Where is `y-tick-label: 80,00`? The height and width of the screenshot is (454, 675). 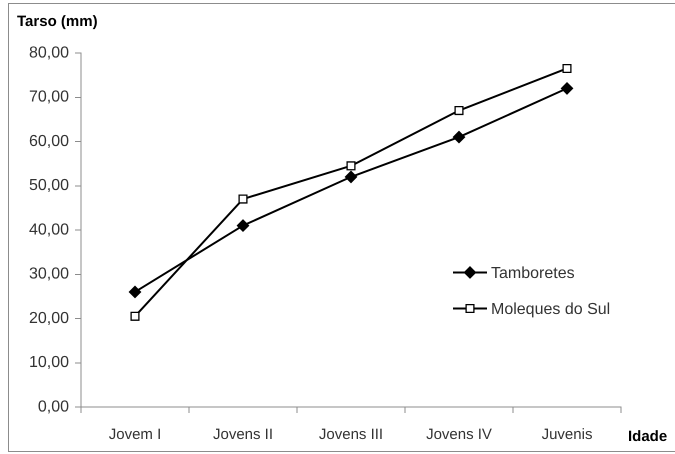
y-tick-label: 80,00 is located at coordinates (49, 53).